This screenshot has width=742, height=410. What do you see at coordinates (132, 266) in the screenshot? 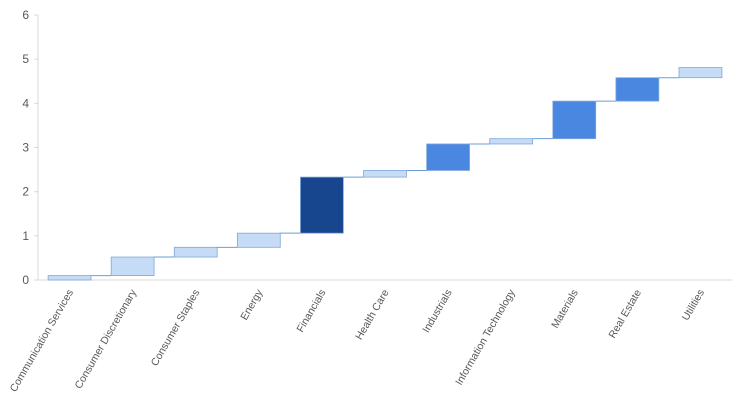
I see `bar-consumer-discretionary` at bounding box center [132, 266].